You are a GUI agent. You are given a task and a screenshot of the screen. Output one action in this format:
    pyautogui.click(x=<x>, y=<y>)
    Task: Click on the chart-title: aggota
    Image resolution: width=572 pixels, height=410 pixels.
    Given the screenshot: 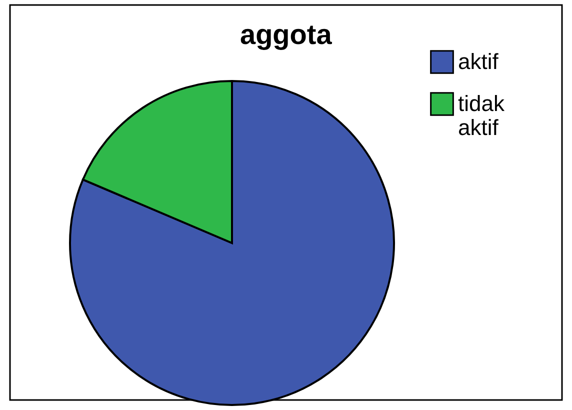 What is the action you would take?
    pyautogui.click(x=286, y=34)
    